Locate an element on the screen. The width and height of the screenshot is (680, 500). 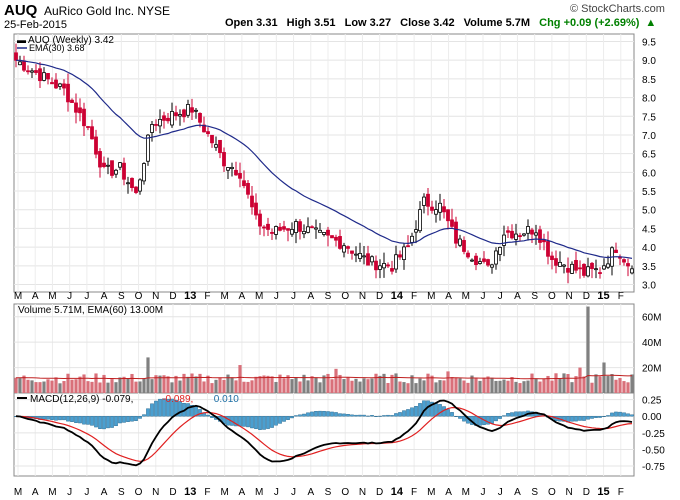
macd-ytick-label: -0.50 is located at coordinates (653, 450).